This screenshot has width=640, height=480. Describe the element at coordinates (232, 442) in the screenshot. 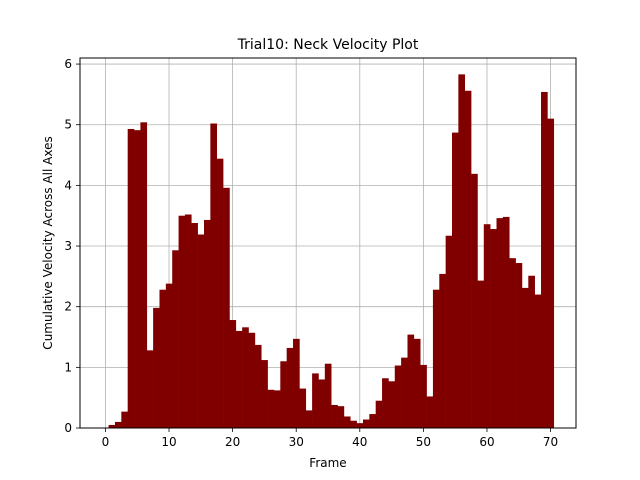

I see `x-tick-label: 20` at that location.